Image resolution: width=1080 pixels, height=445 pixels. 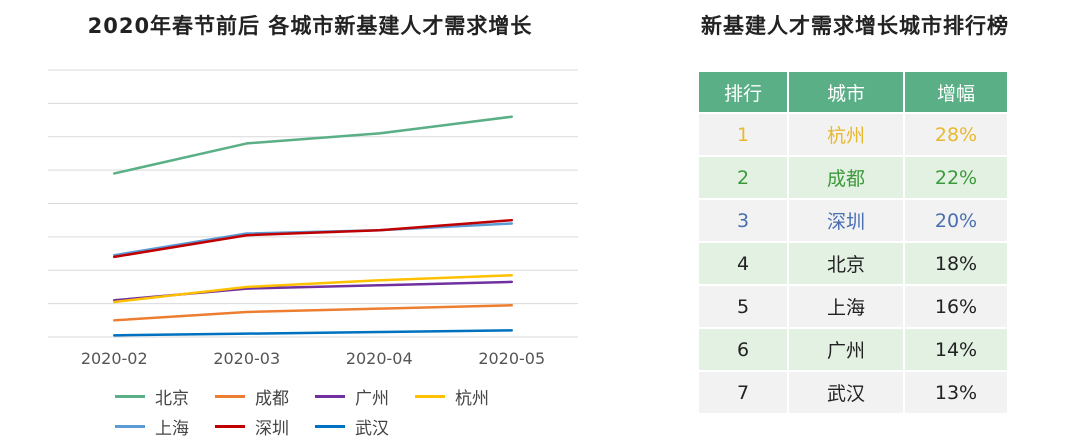 I want to click on legend-item-shenzhen: 深圳, so click(x=265, y=426).